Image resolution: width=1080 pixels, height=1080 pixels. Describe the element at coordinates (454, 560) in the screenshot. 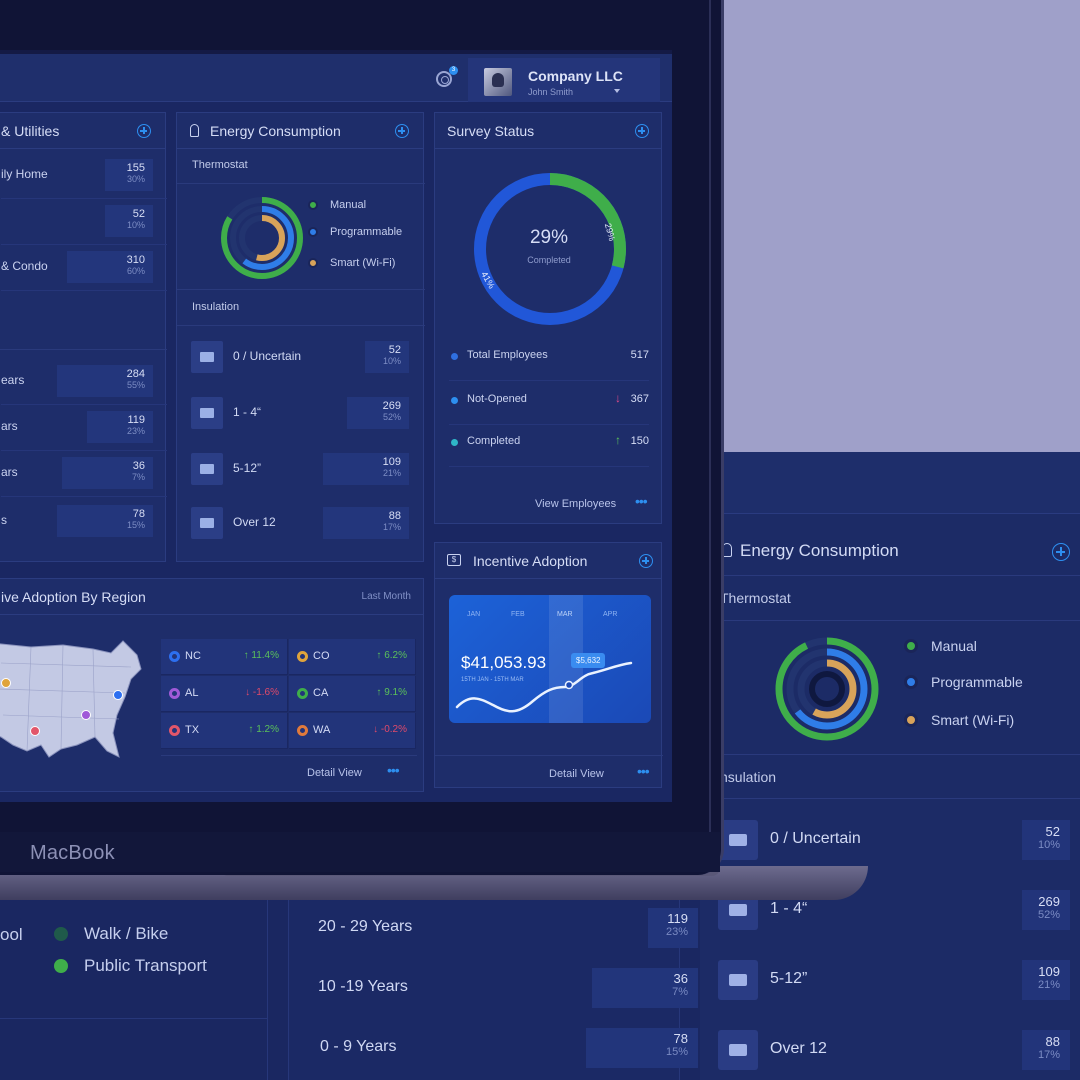

I see `dollar-icon: $` at that location.